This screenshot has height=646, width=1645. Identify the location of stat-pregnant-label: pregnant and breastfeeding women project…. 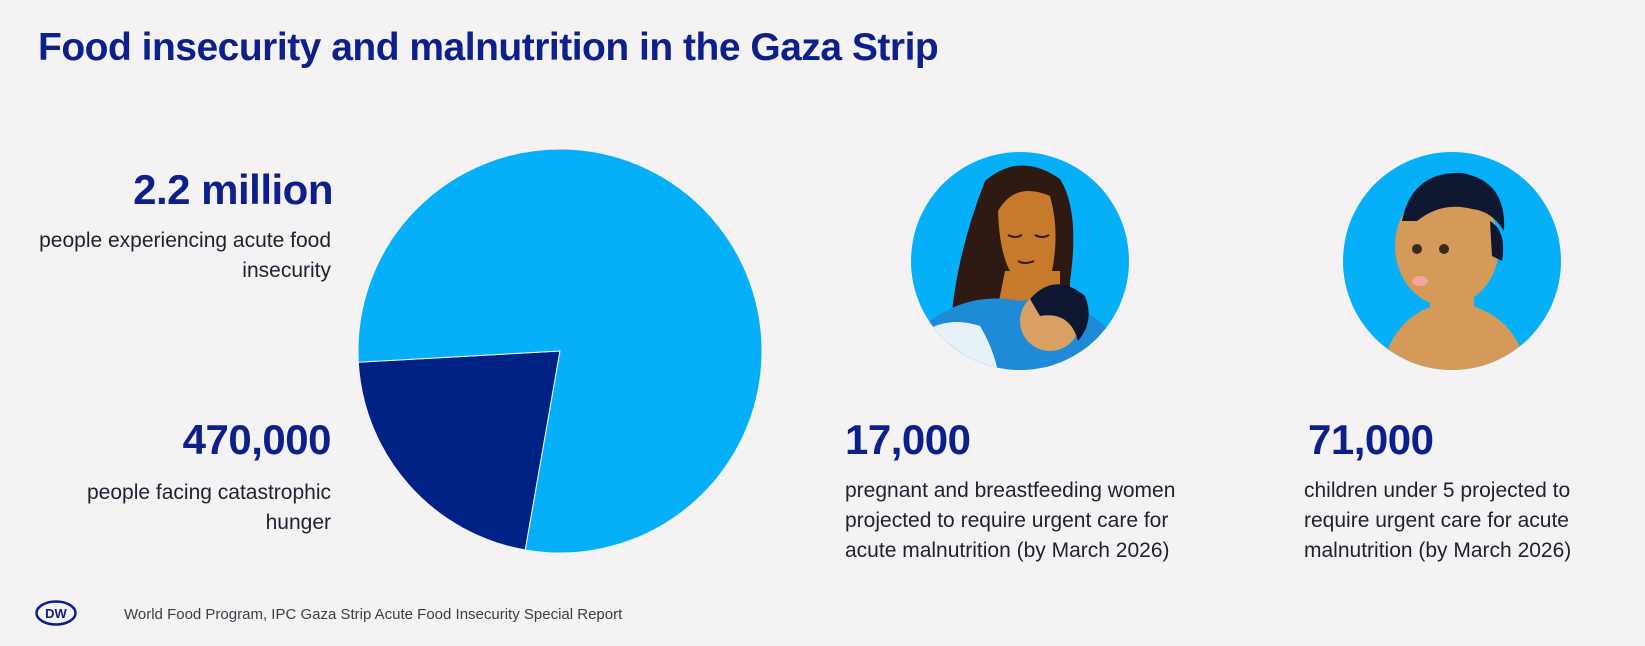
(1010, 520).